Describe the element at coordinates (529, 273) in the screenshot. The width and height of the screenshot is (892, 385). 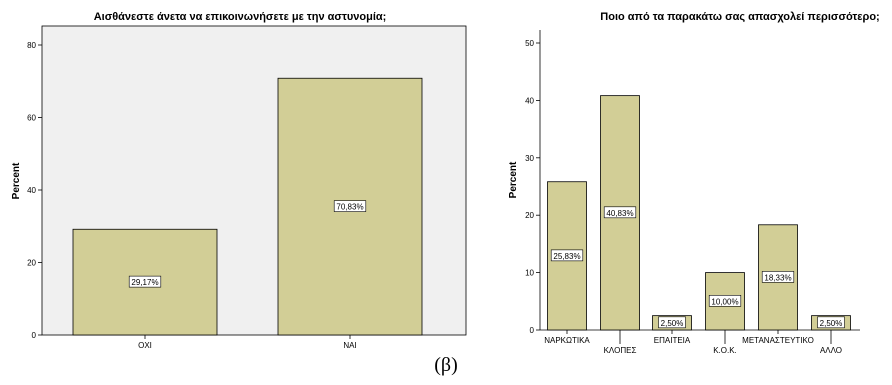
I see `y-tick-label: 10` at that location.